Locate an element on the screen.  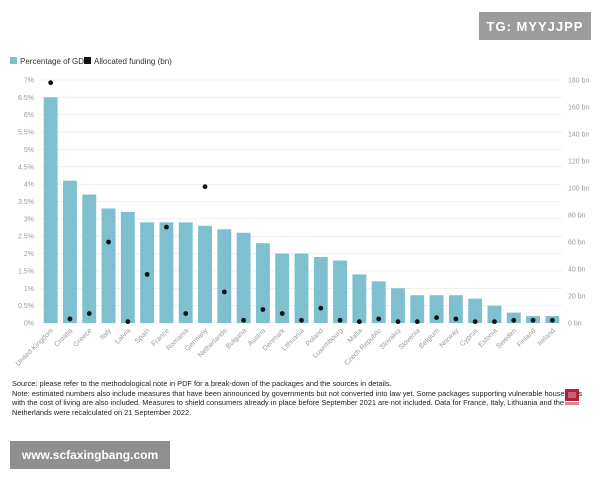
x-tick-label: Norway is located at coordinates (450, 338).